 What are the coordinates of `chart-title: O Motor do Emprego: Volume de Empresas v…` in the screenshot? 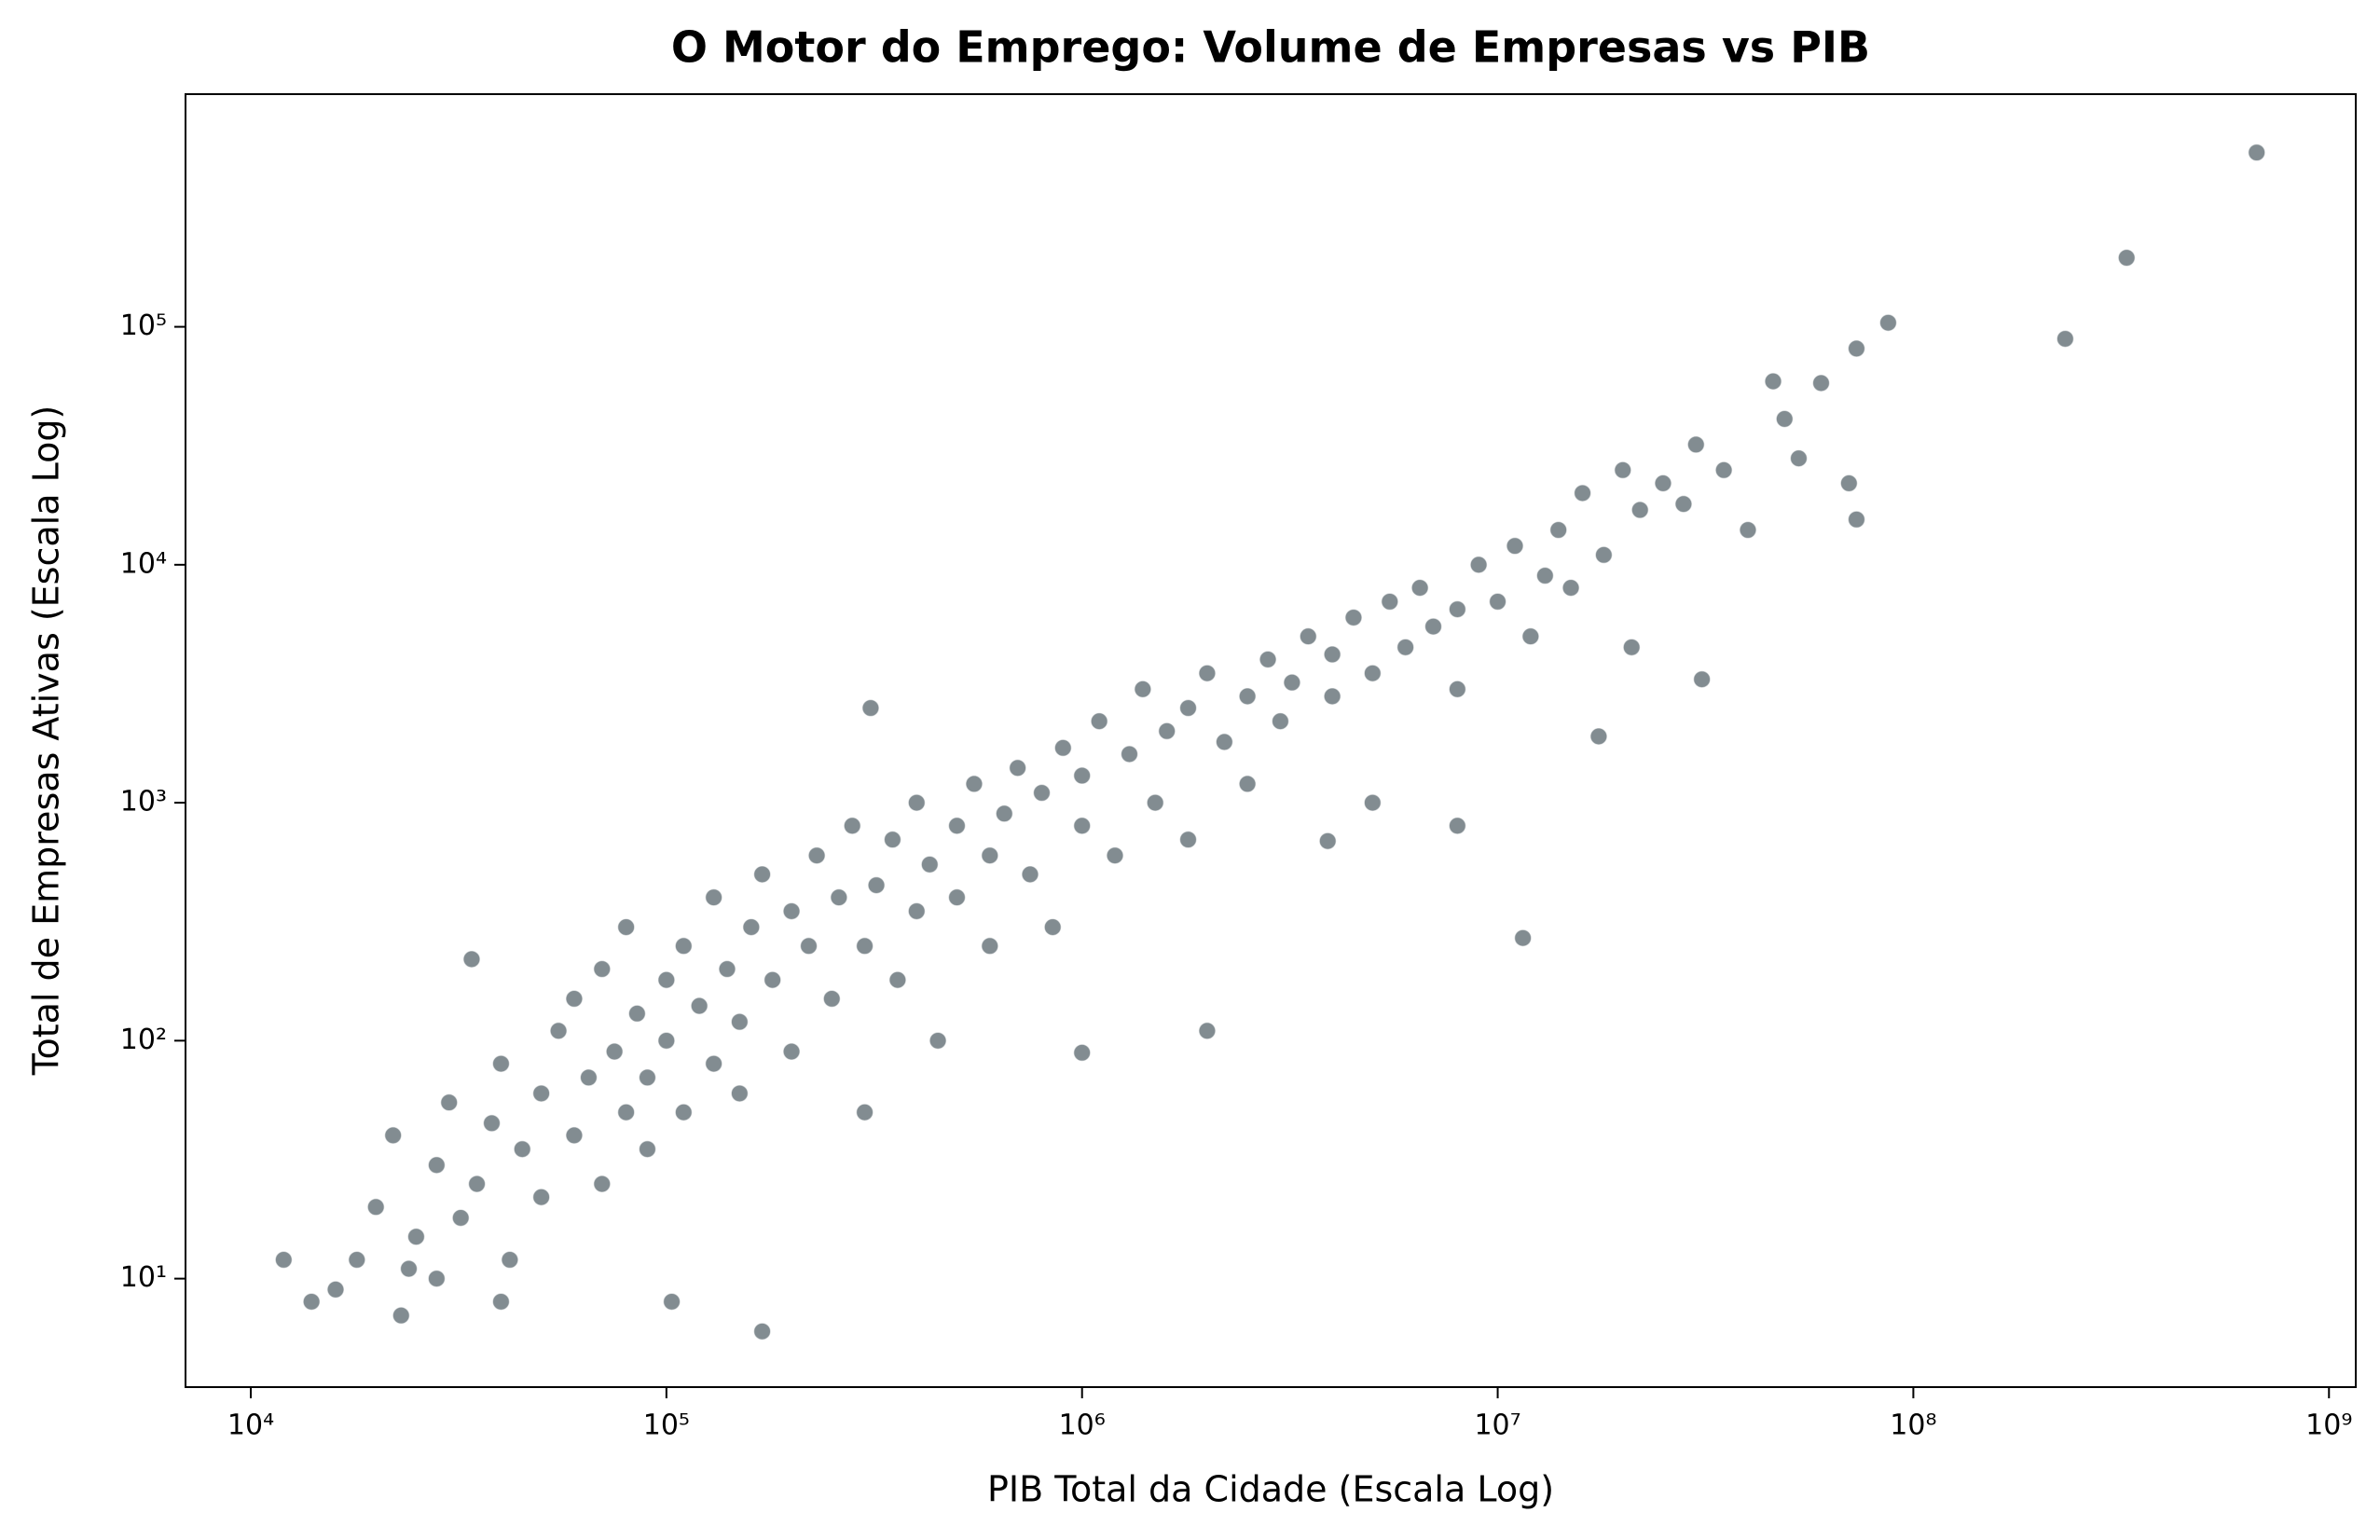 It's located at (1270, 47).